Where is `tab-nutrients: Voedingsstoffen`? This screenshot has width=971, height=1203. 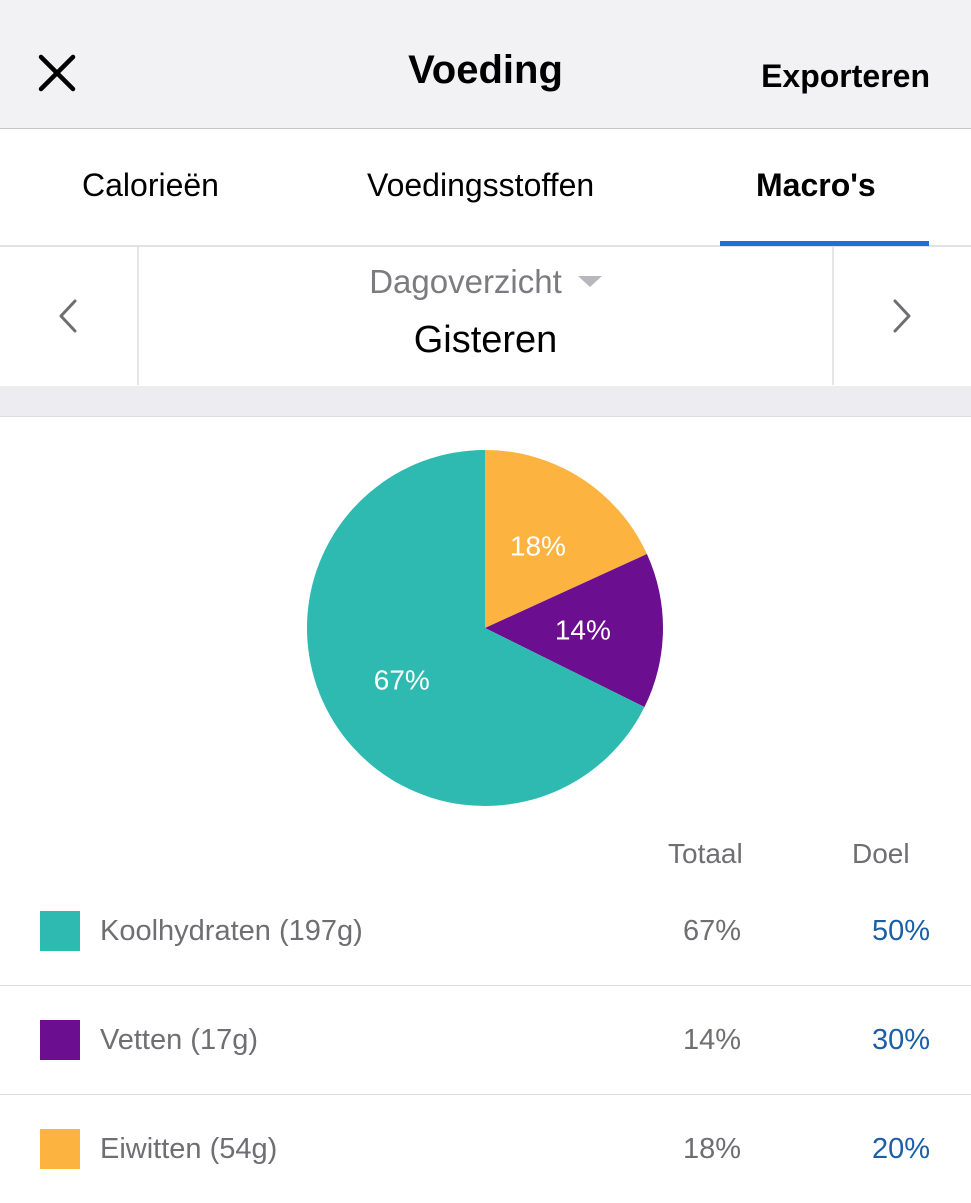
tab-nutrients: Voedingsstoffen is located at coordinates (481, 185).